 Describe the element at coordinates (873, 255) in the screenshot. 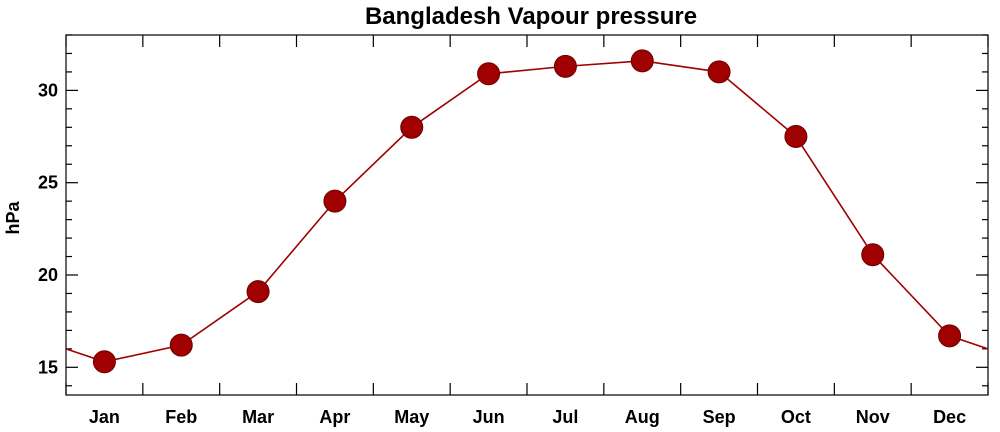

I see `data-point-nov` at that location.